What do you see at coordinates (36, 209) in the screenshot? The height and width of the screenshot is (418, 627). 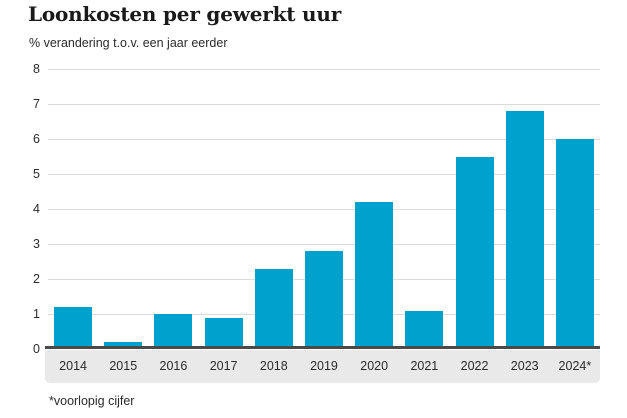 I see `y-axis-tick-label: 4` at bounding box center [36, 209].